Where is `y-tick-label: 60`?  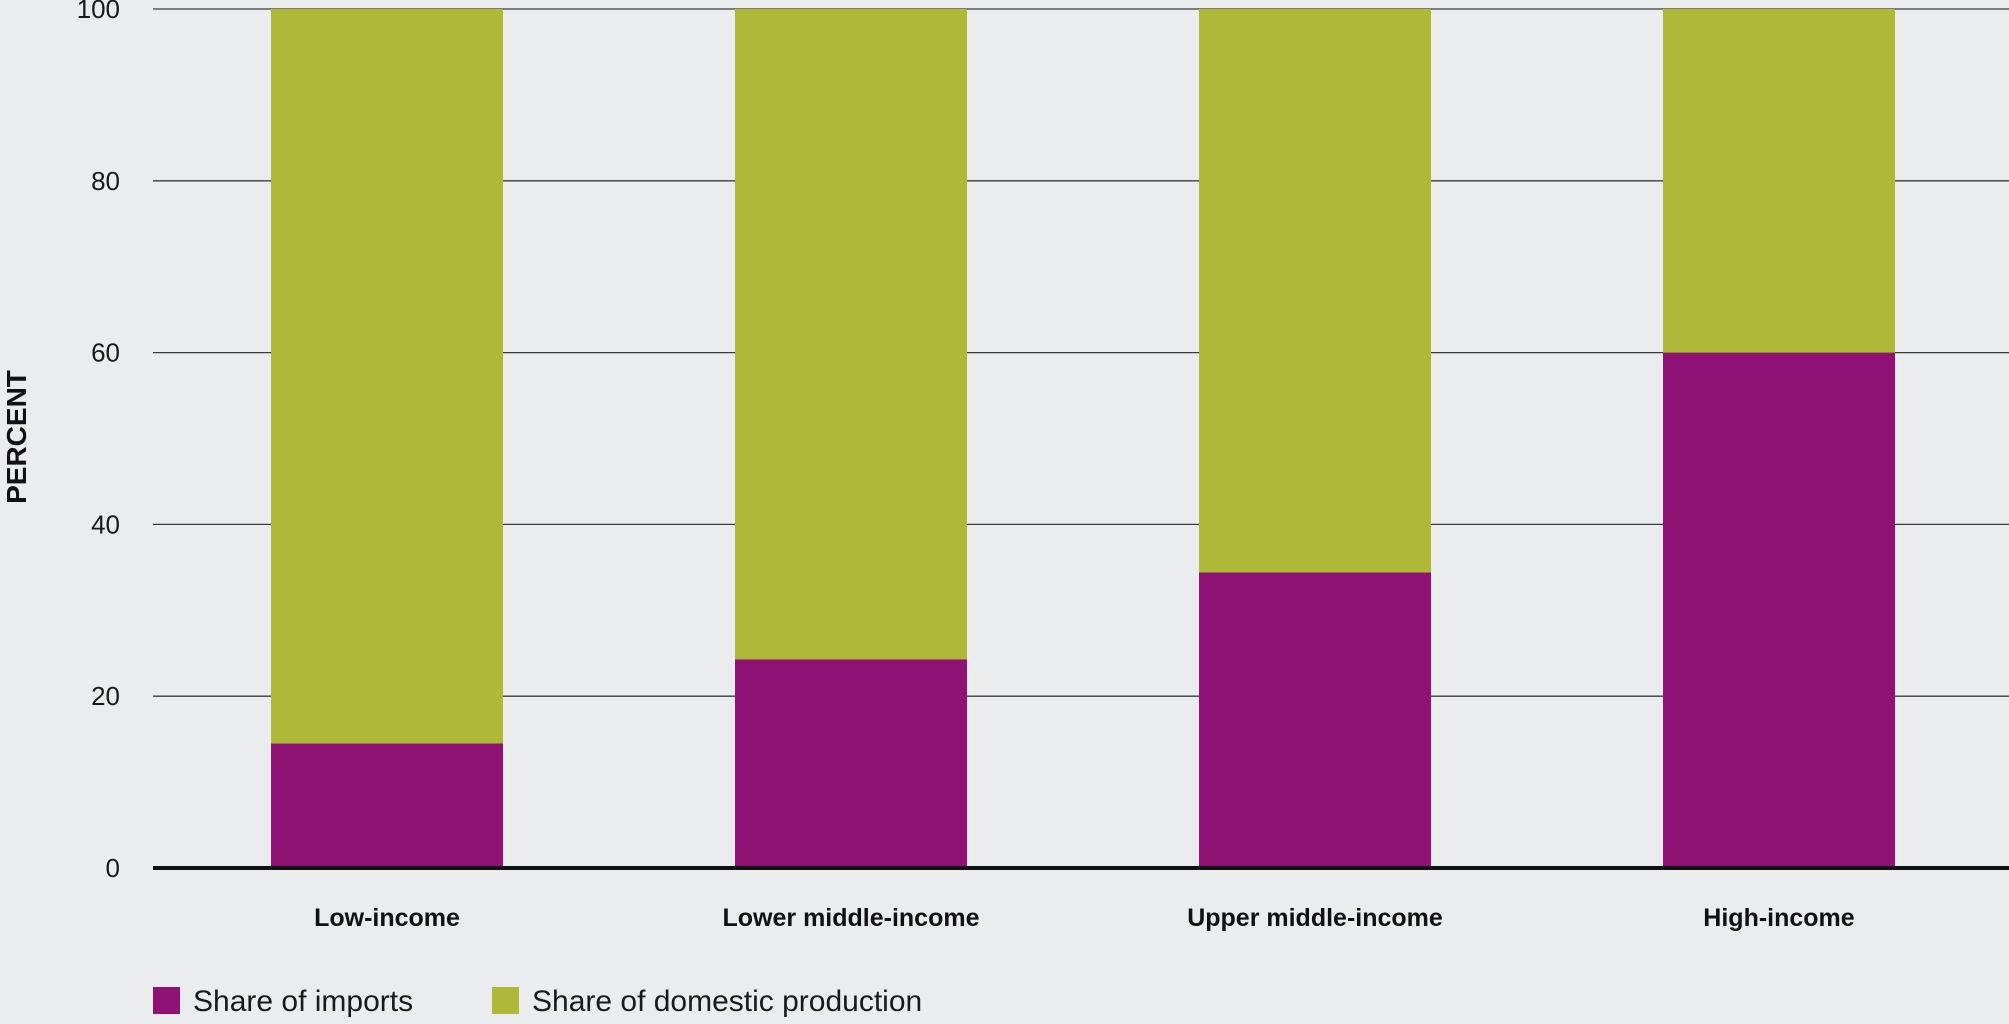
y-tick-label: 60 is located at coordinates (105, 353).